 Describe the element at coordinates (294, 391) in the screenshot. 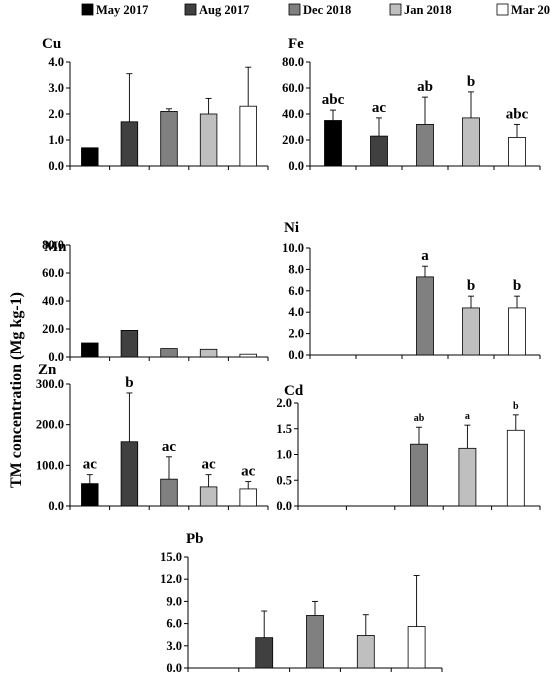

I see `panel-title: Cd` at that location.